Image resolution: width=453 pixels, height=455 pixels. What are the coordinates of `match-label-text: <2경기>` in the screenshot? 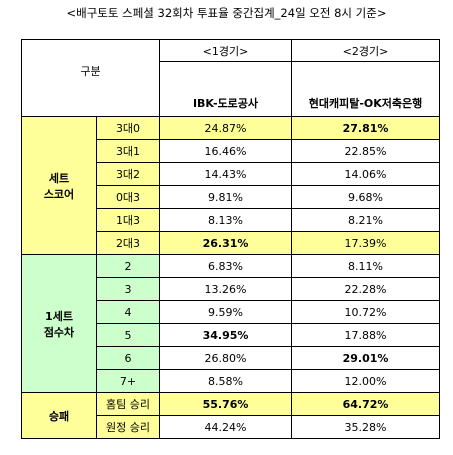 It's located at (365, 51).